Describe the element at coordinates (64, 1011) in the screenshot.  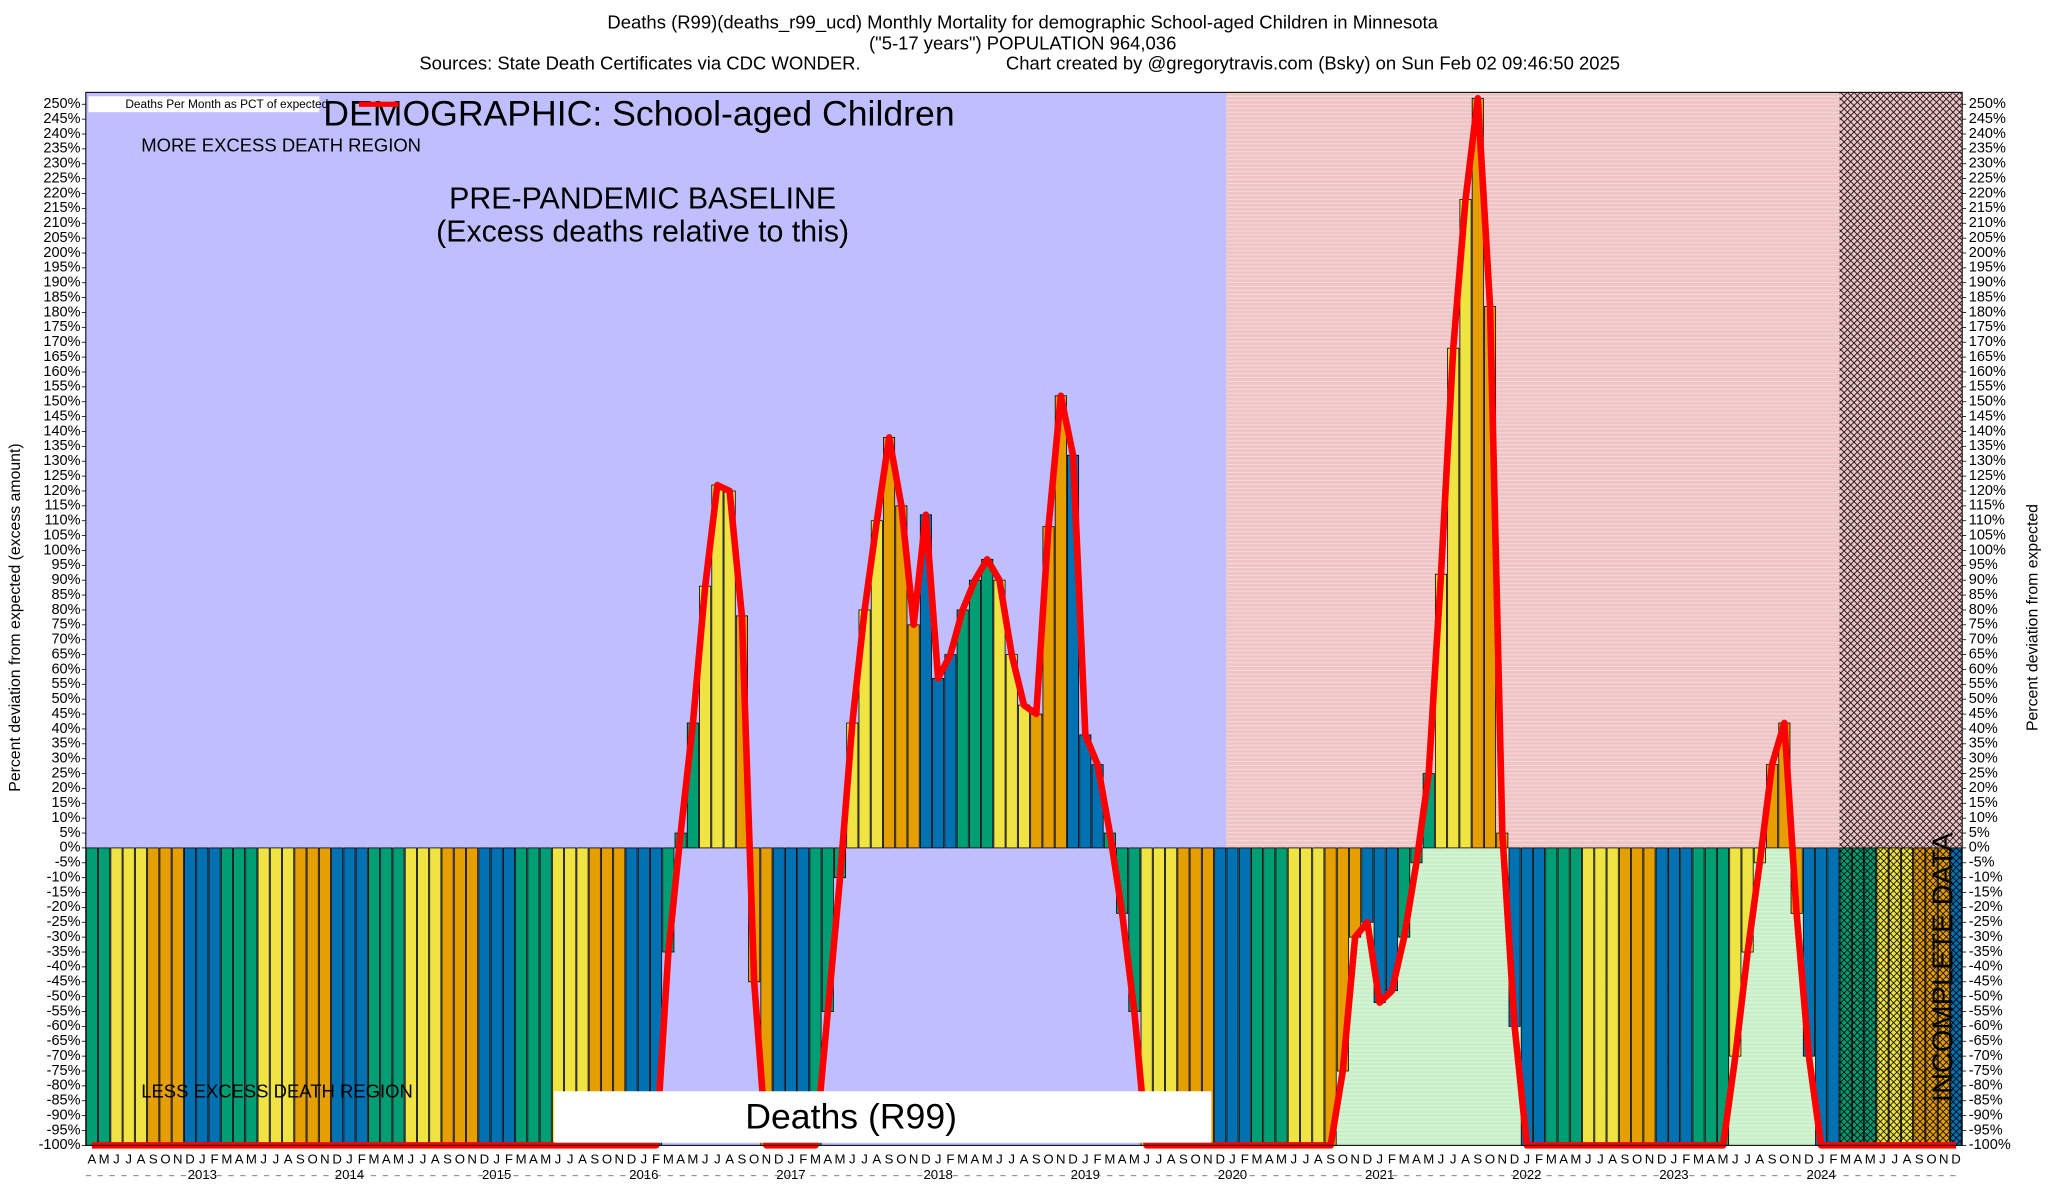
I see `y-tick-label: -55%` at that location.